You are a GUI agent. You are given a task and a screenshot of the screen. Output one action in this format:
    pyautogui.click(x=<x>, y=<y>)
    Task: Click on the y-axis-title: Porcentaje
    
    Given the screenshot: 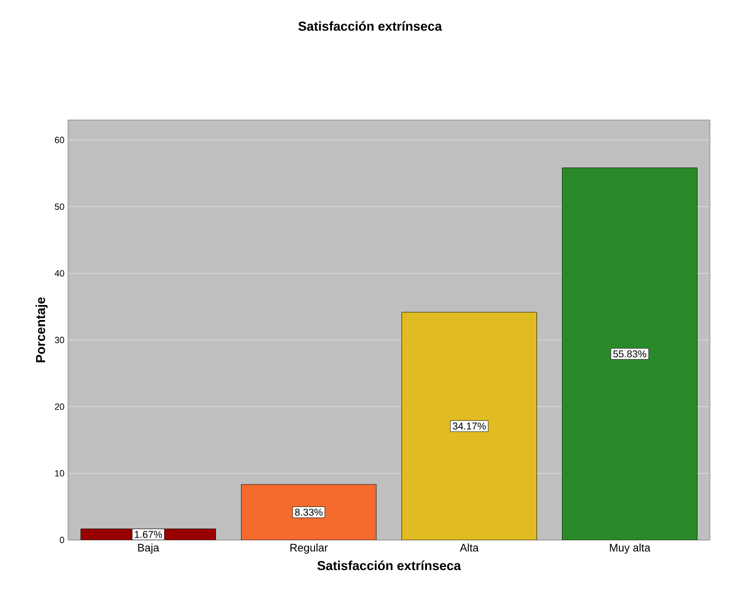 What is the action you would take?
    pyautogui.click(x=42, y=329)
    